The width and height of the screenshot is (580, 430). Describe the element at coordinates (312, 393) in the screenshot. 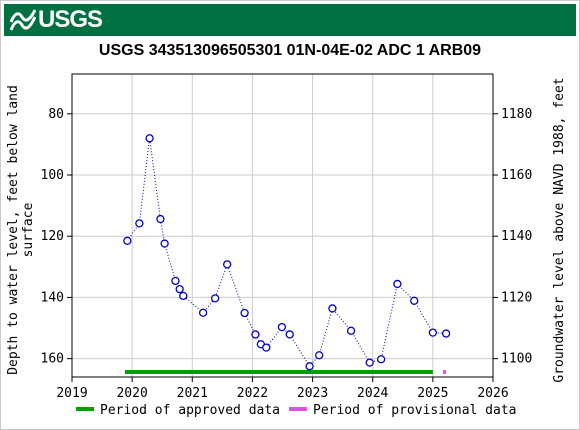

I see `x-tick-label: 2023` at that location.